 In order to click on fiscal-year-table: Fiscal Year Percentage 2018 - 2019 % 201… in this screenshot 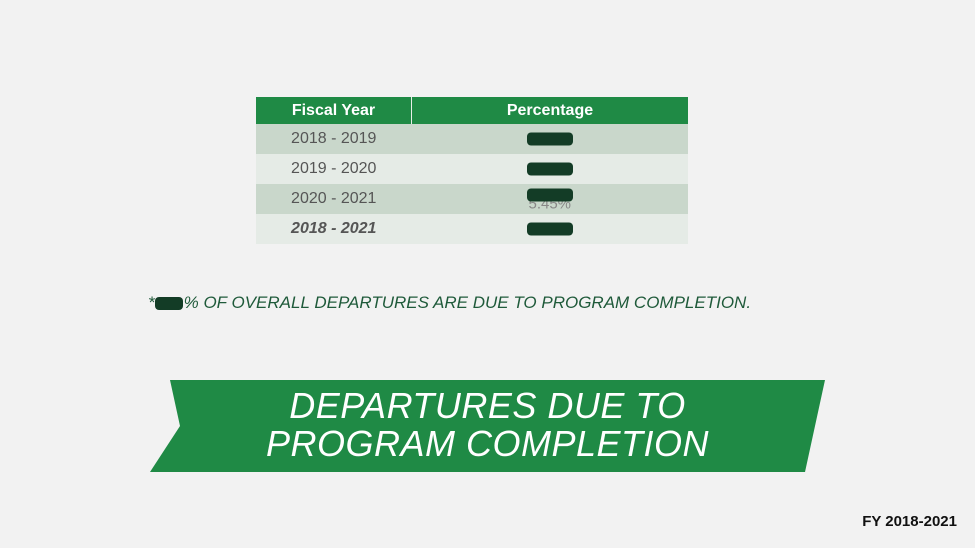, I will do `click(472, 170)`.